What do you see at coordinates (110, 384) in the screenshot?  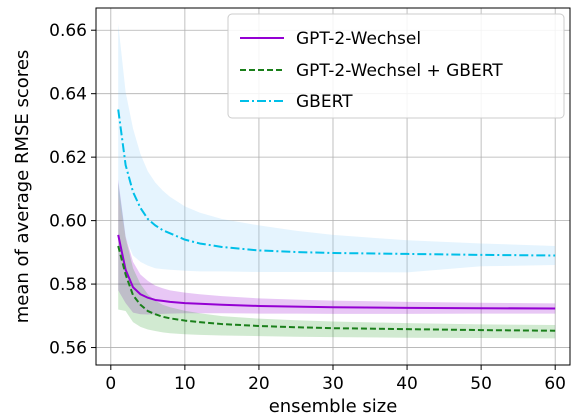 I see `x-tick-label: 0` at bounding box center [110, 384].